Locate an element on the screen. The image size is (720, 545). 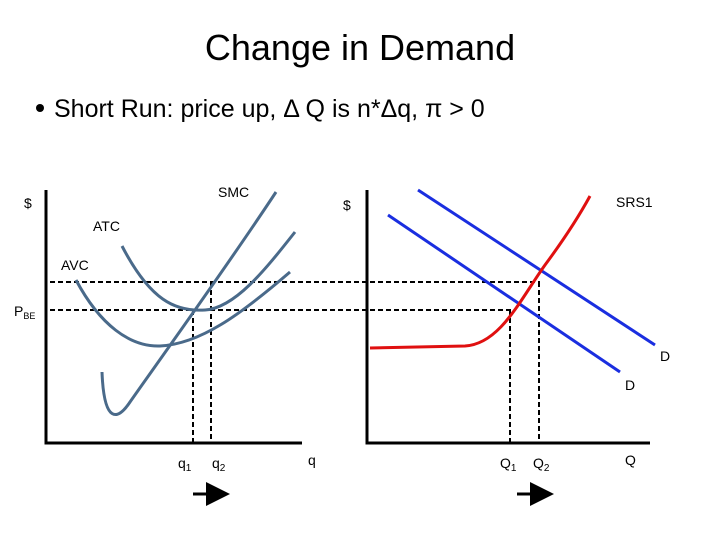
bullet-text: Short Run: price up, Δ Q is n*Δq, π > 0 is located at coordinates (269, 109).